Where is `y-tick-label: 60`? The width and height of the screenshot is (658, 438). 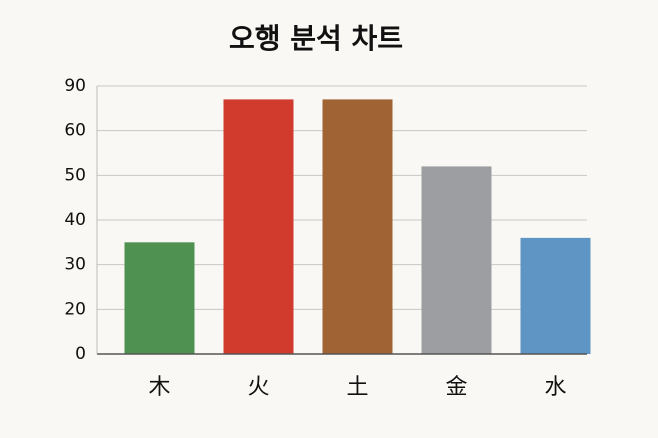 y-tick-label: 60 is located at coordinates (75, 131).